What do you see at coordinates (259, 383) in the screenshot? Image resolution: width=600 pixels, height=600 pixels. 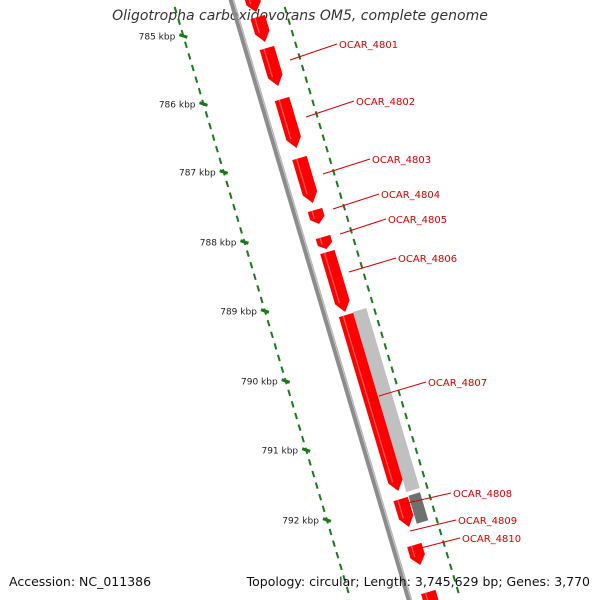 I see `scale-label: 790 kbp` at bounding box center [259, 383].